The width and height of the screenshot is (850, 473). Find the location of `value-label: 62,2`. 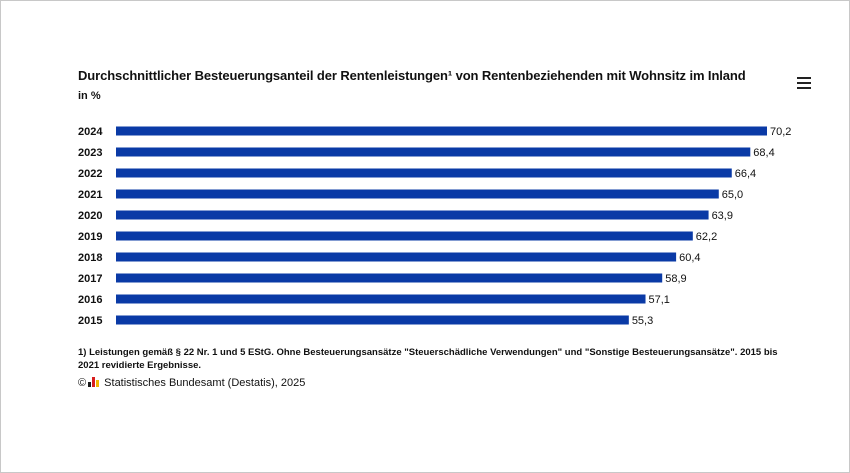

value-label: 62,2 is located at coordinates (706, 237).